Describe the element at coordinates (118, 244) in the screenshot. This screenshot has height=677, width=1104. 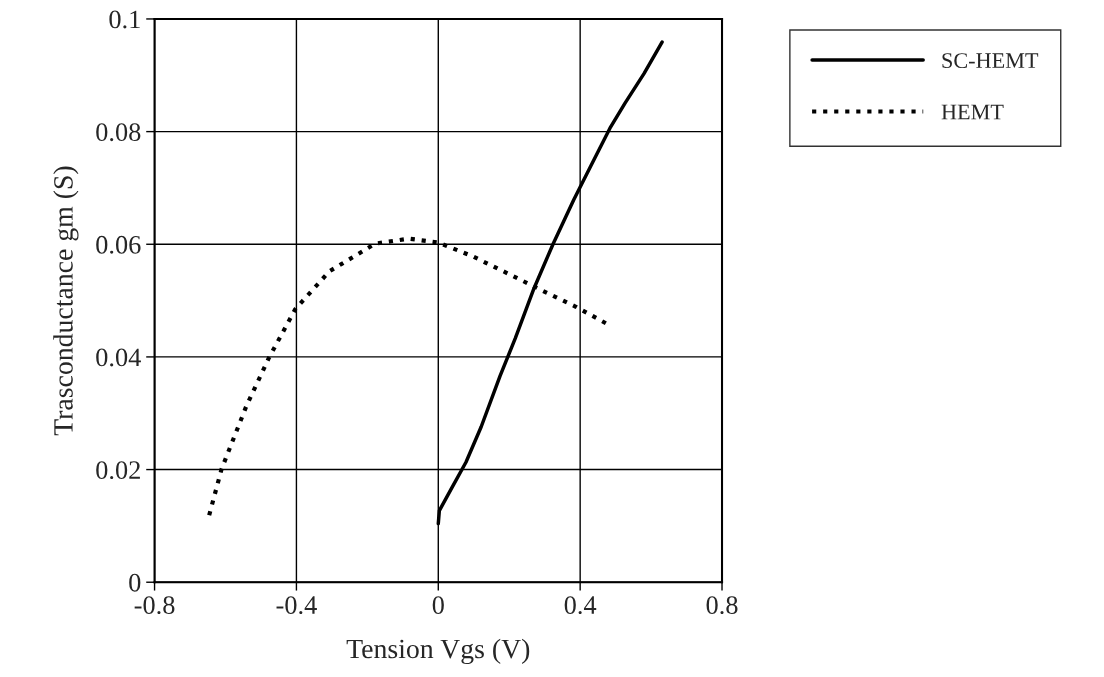
I see `y-tick-label: 0.06` at that location.